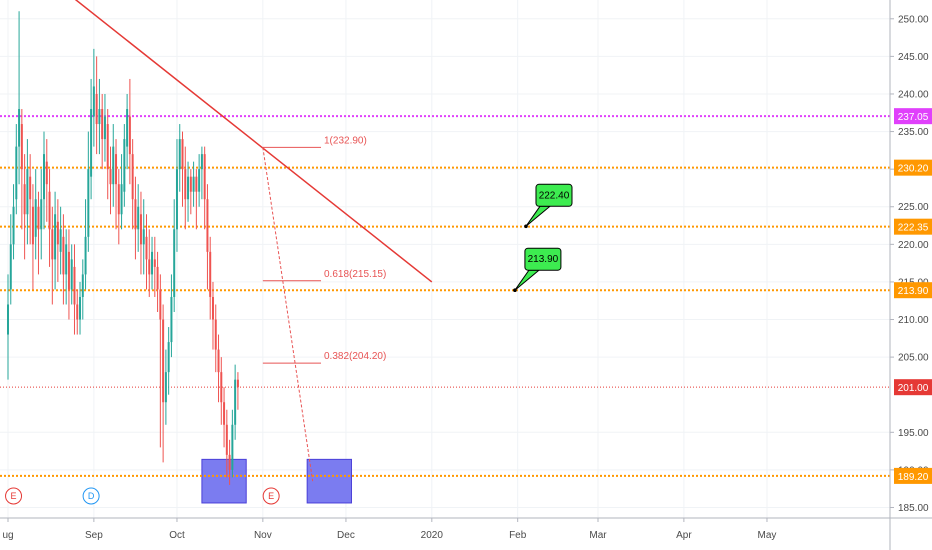  Describe the element at coordinates (913, 94) in the screenshot. I see `price-tick-label: 240.00` at that location.